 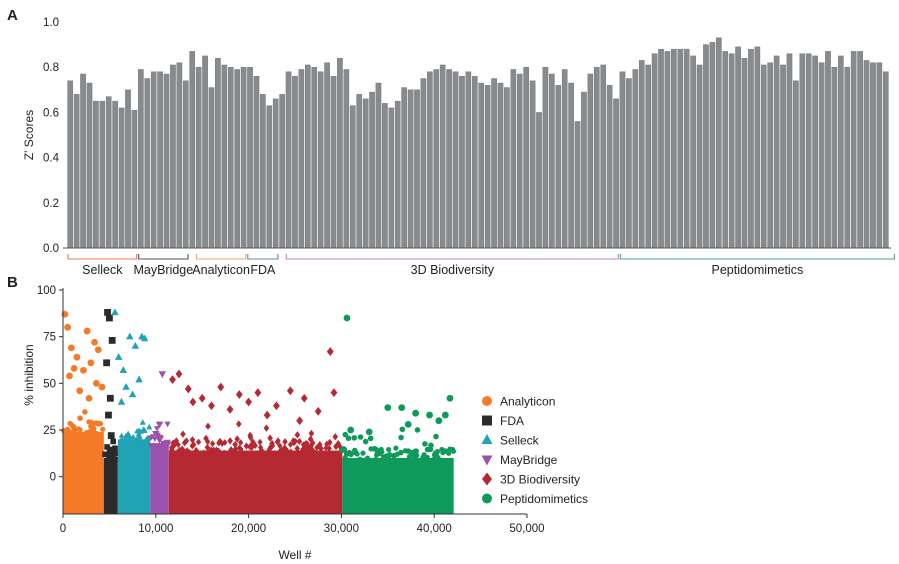 What do you see at coordinates (132, 411) in the screenshot?
I see `series-selleck` at bounding box center [132, 411].